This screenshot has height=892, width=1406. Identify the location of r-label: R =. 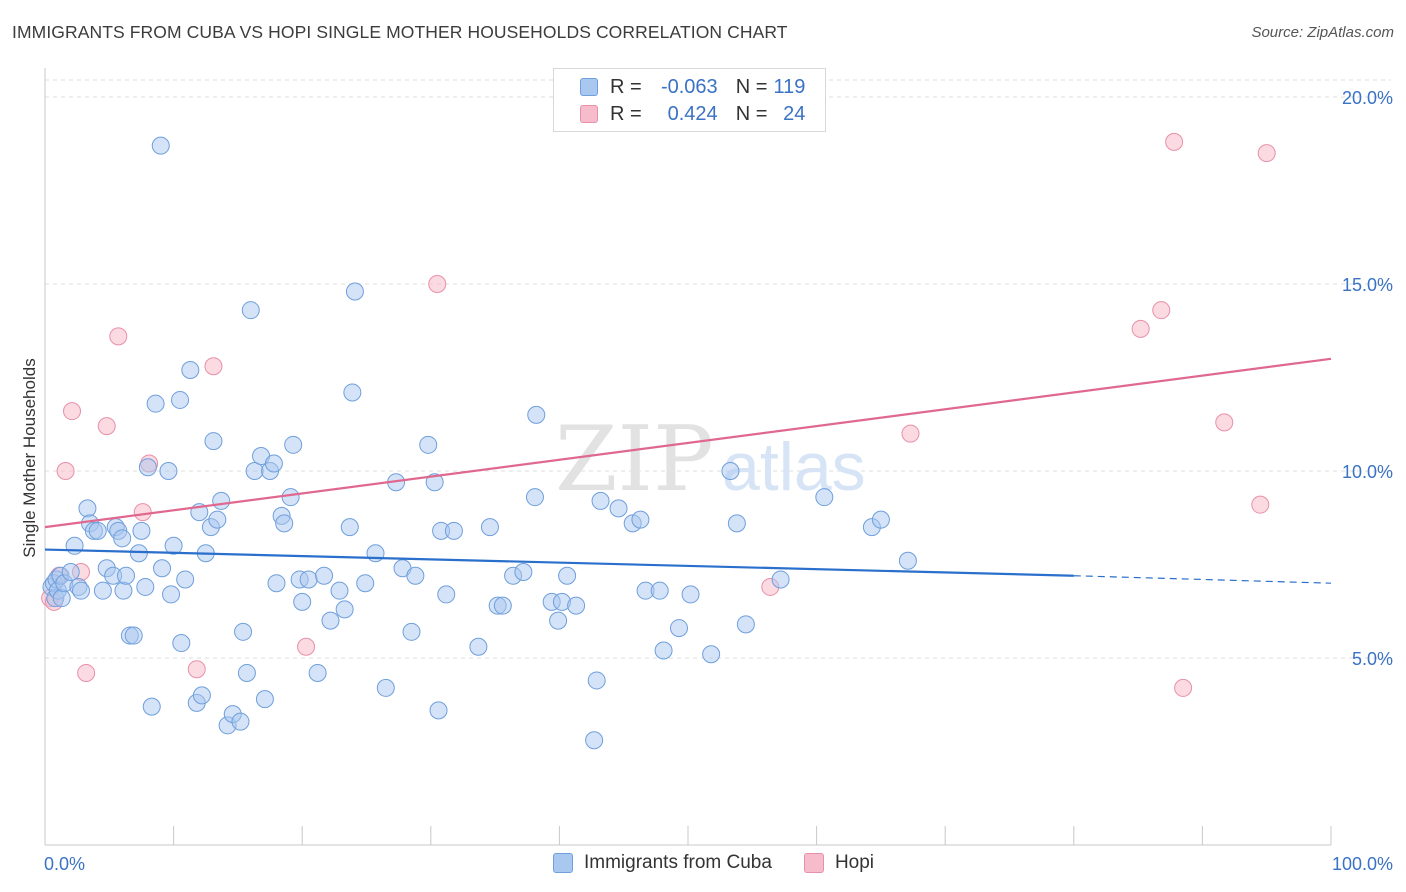
(626, 113).